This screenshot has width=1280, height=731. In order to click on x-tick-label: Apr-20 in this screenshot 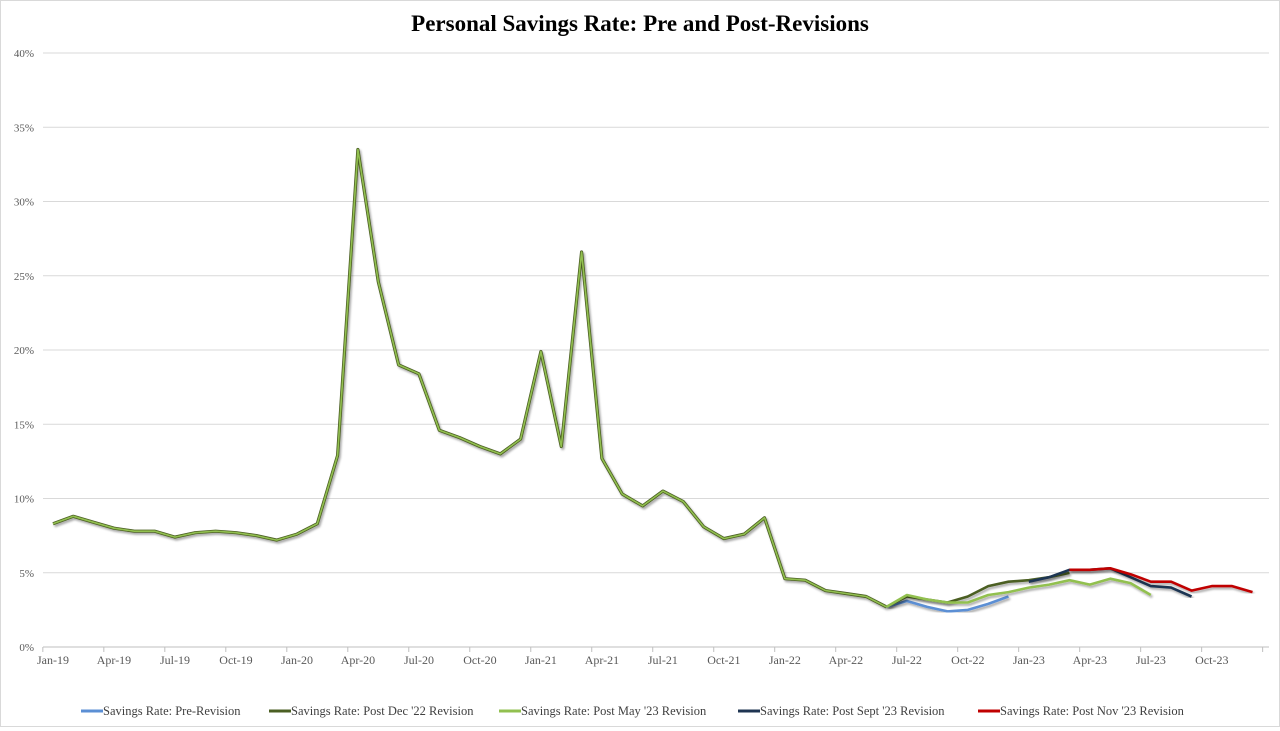, I will do `click(358, 660)`.